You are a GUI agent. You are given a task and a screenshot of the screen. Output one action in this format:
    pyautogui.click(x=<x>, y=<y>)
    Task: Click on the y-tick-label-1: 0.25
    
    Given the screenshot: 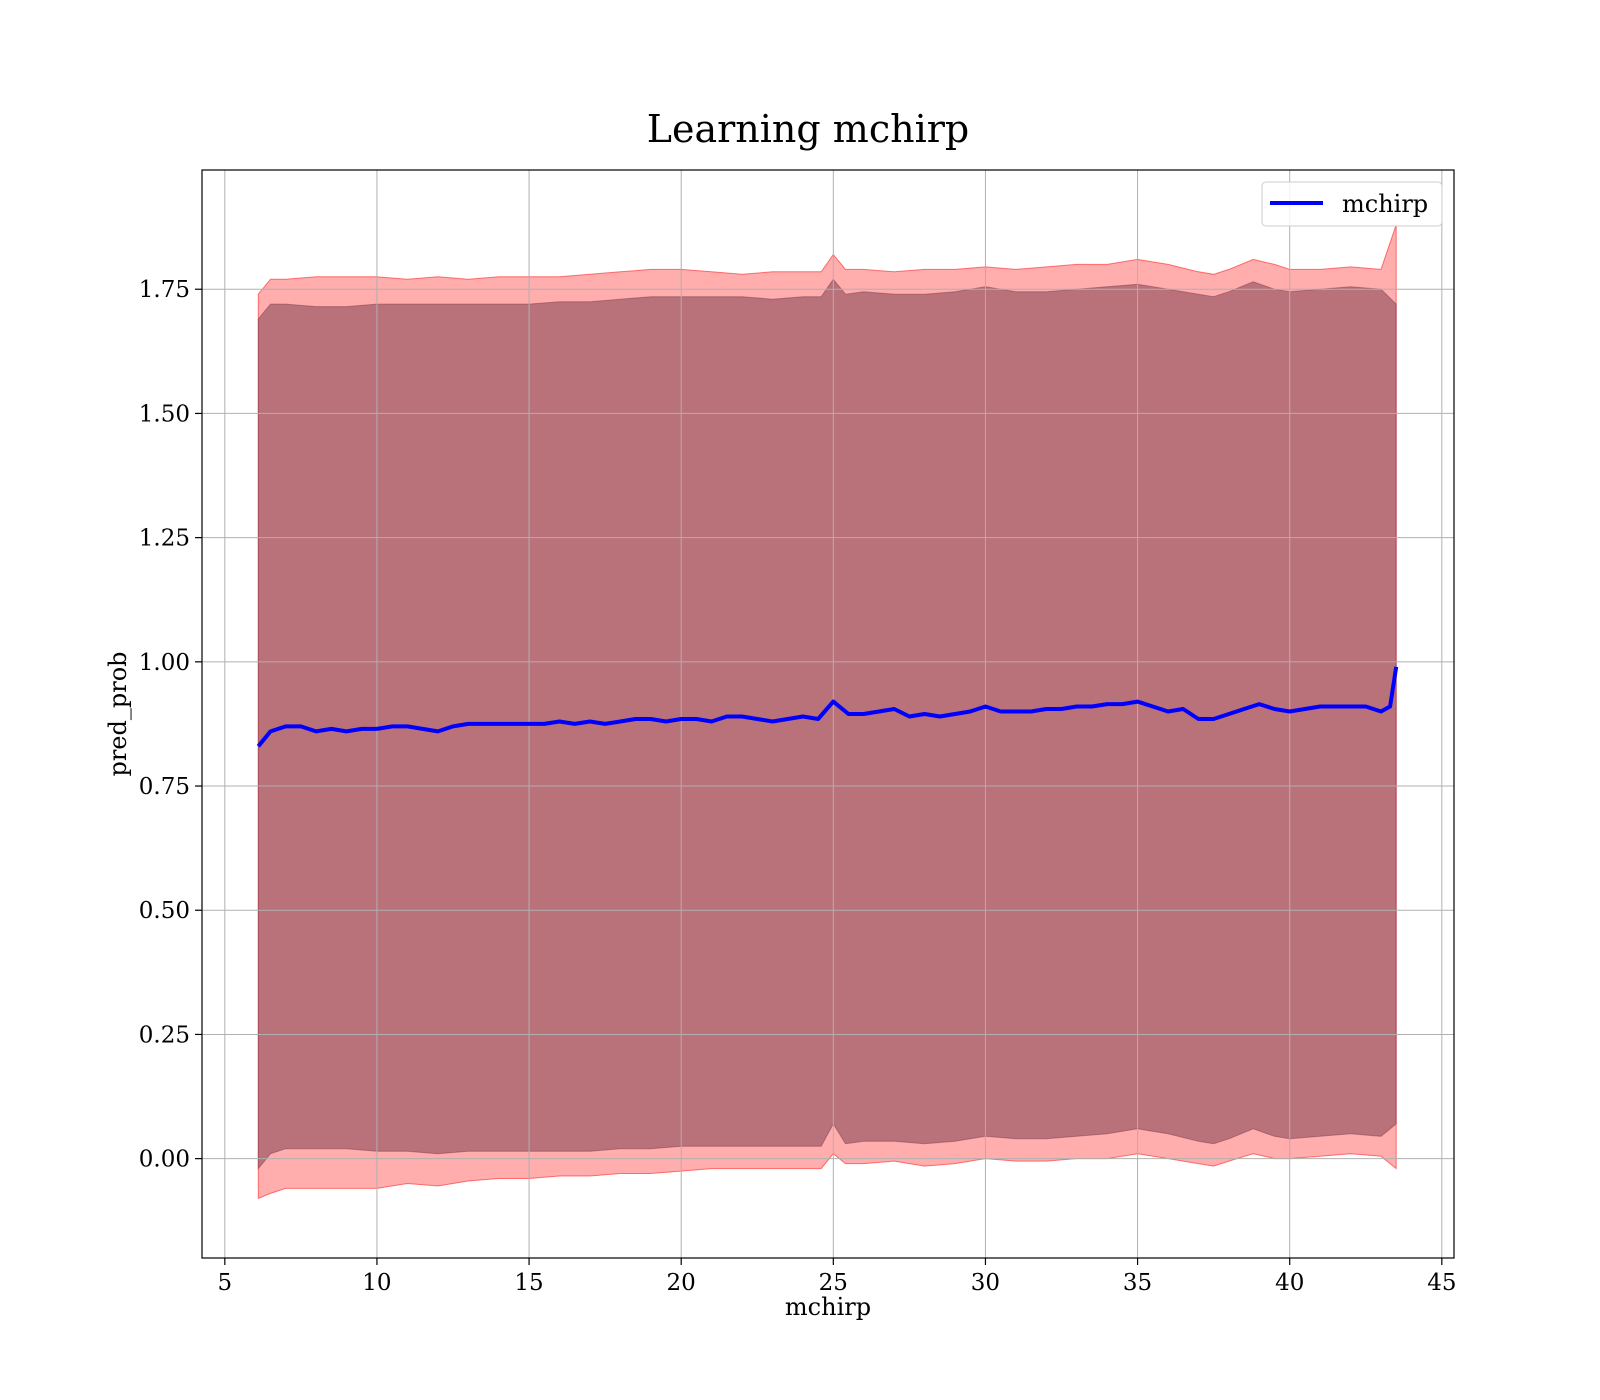 What is the action you would take?
    pyautogui.click(x=164, y=1035)
    